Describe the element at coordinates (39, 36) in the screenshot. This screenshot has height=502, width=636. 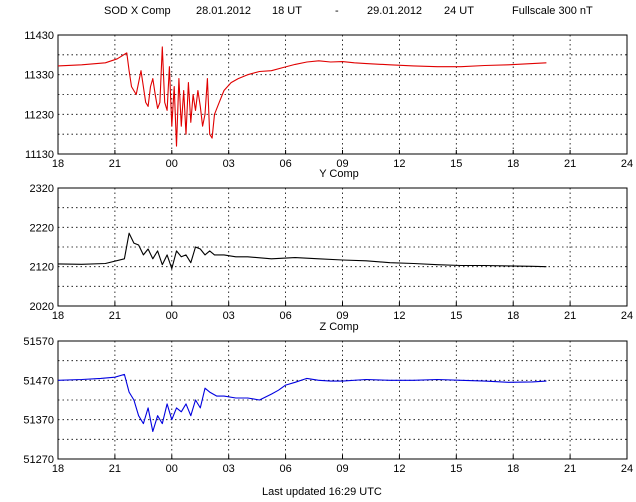
I see `x-y-tick-label: 11430` at that location.